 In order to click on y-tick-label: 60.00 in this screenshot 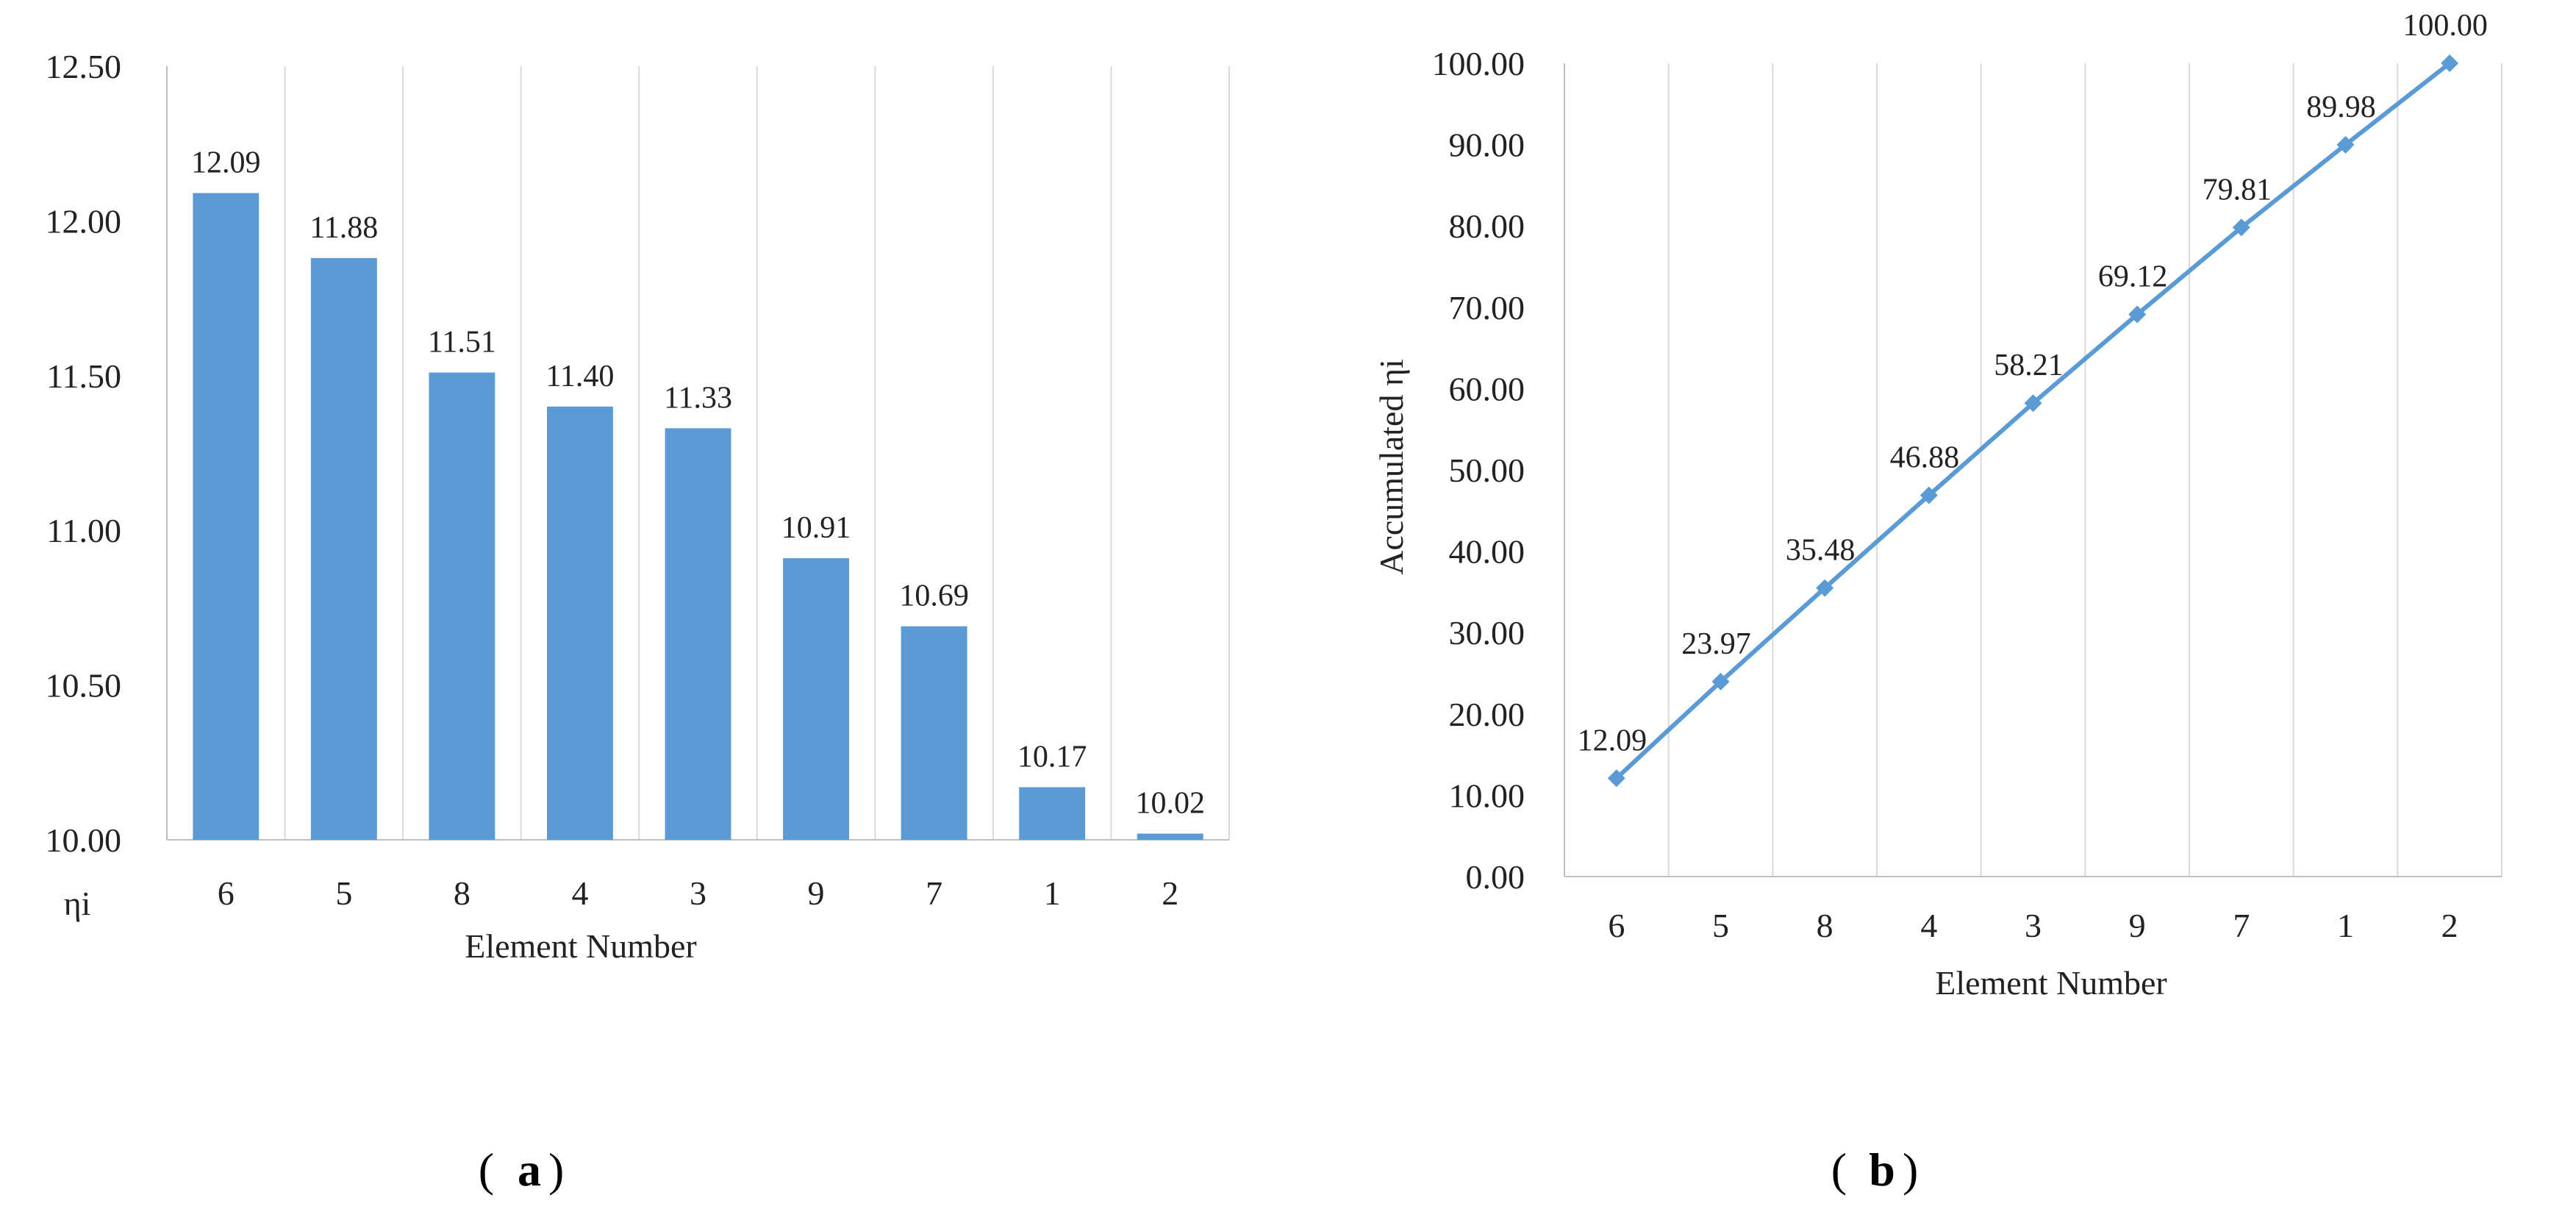, I will do `click(1487, 388)`.